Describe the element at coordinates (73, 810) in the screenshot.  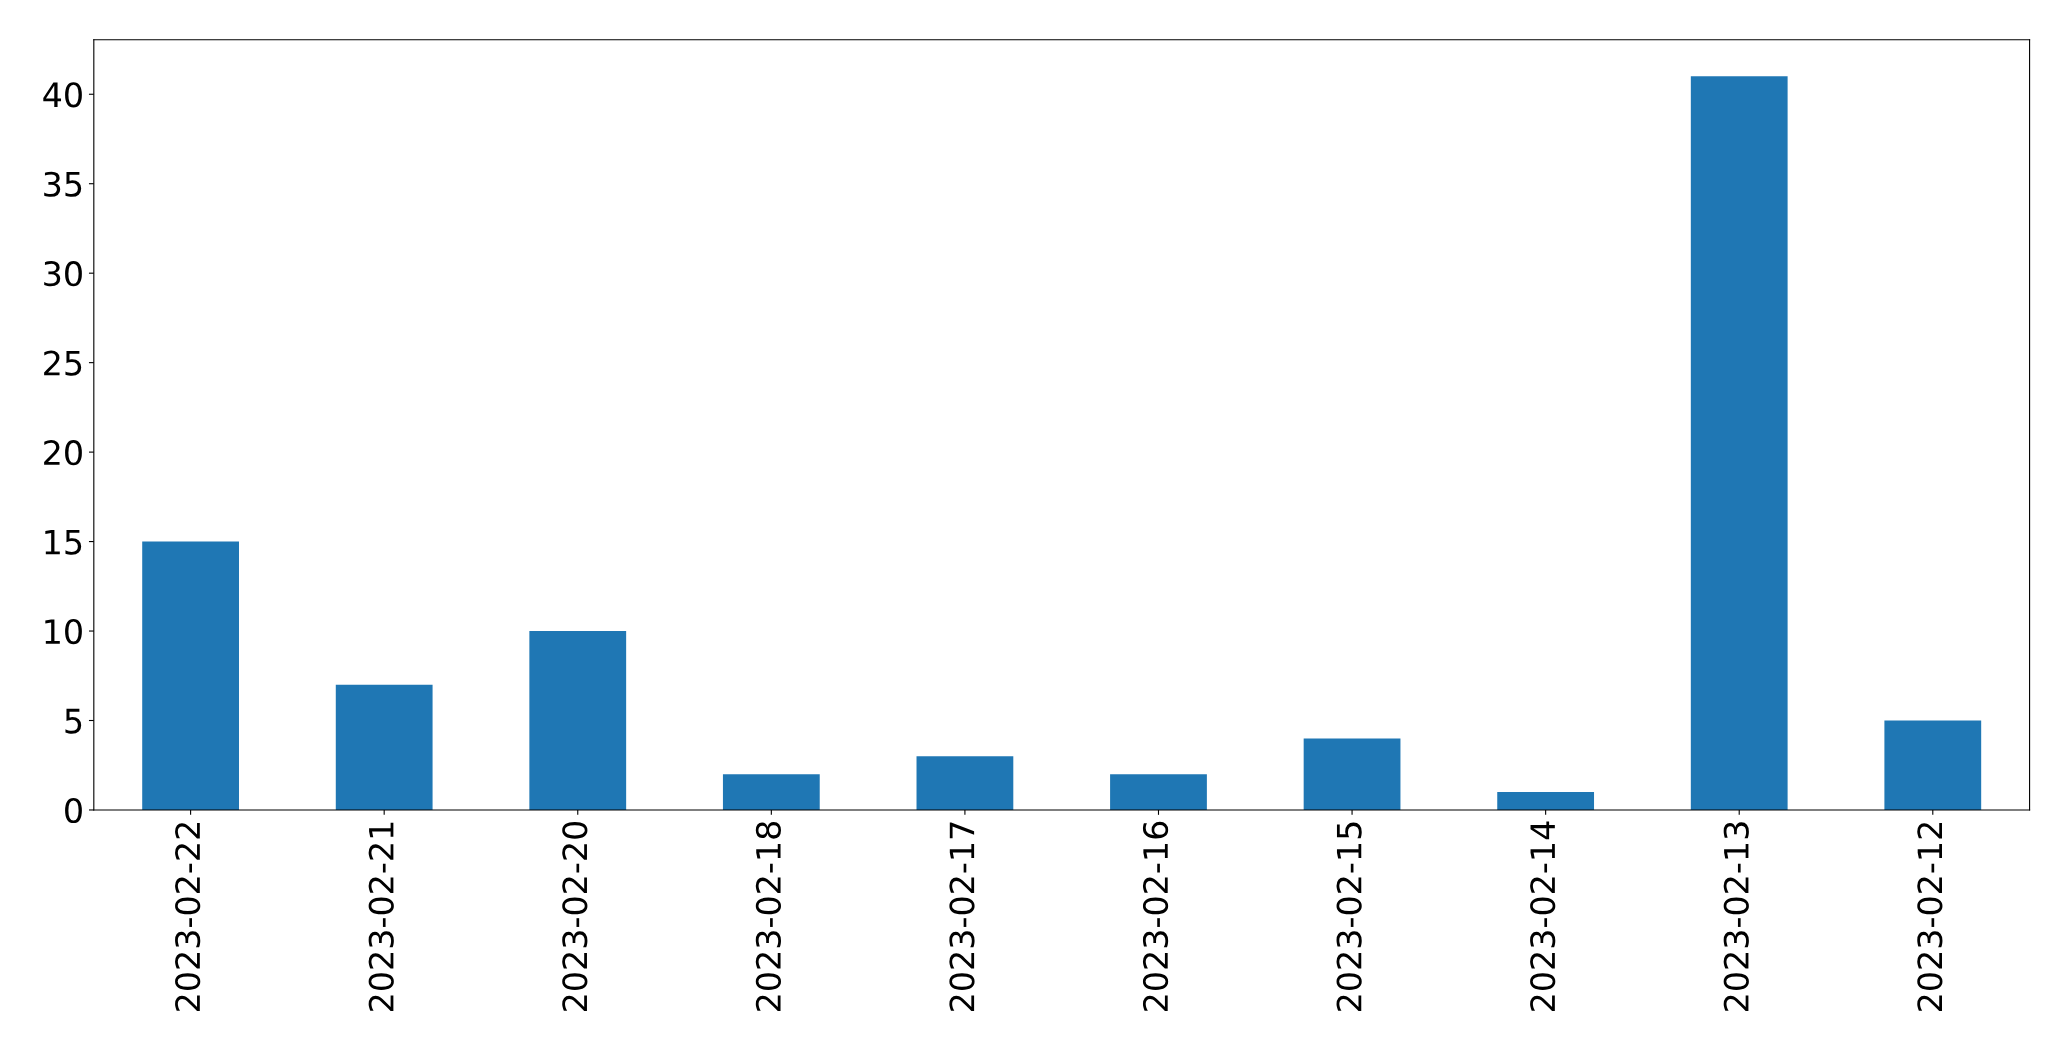
I see `y-tick-label: 0` at that location.